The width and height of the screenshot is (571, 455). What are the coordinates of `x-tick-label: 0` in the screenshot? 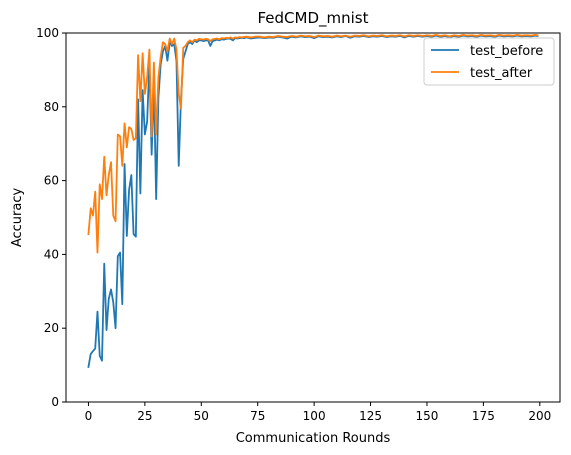 It's located at (89, 416).